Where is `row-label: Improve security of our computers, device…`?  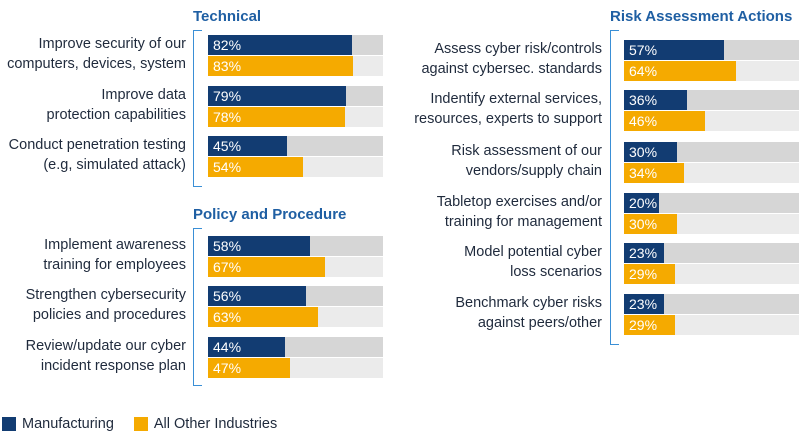 row-label: Improve security of our computers, device… is located at coordinates (96, 54).